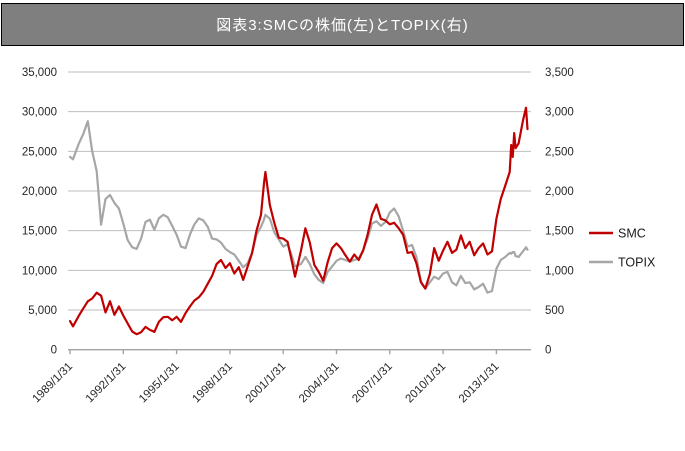 Image resolution: width=685 pixels, height=451 pixels. Describe the element at coordinates (212, 383) in the screenshot. I see `x-axis-tick-label: 1998/1/31` at that location.